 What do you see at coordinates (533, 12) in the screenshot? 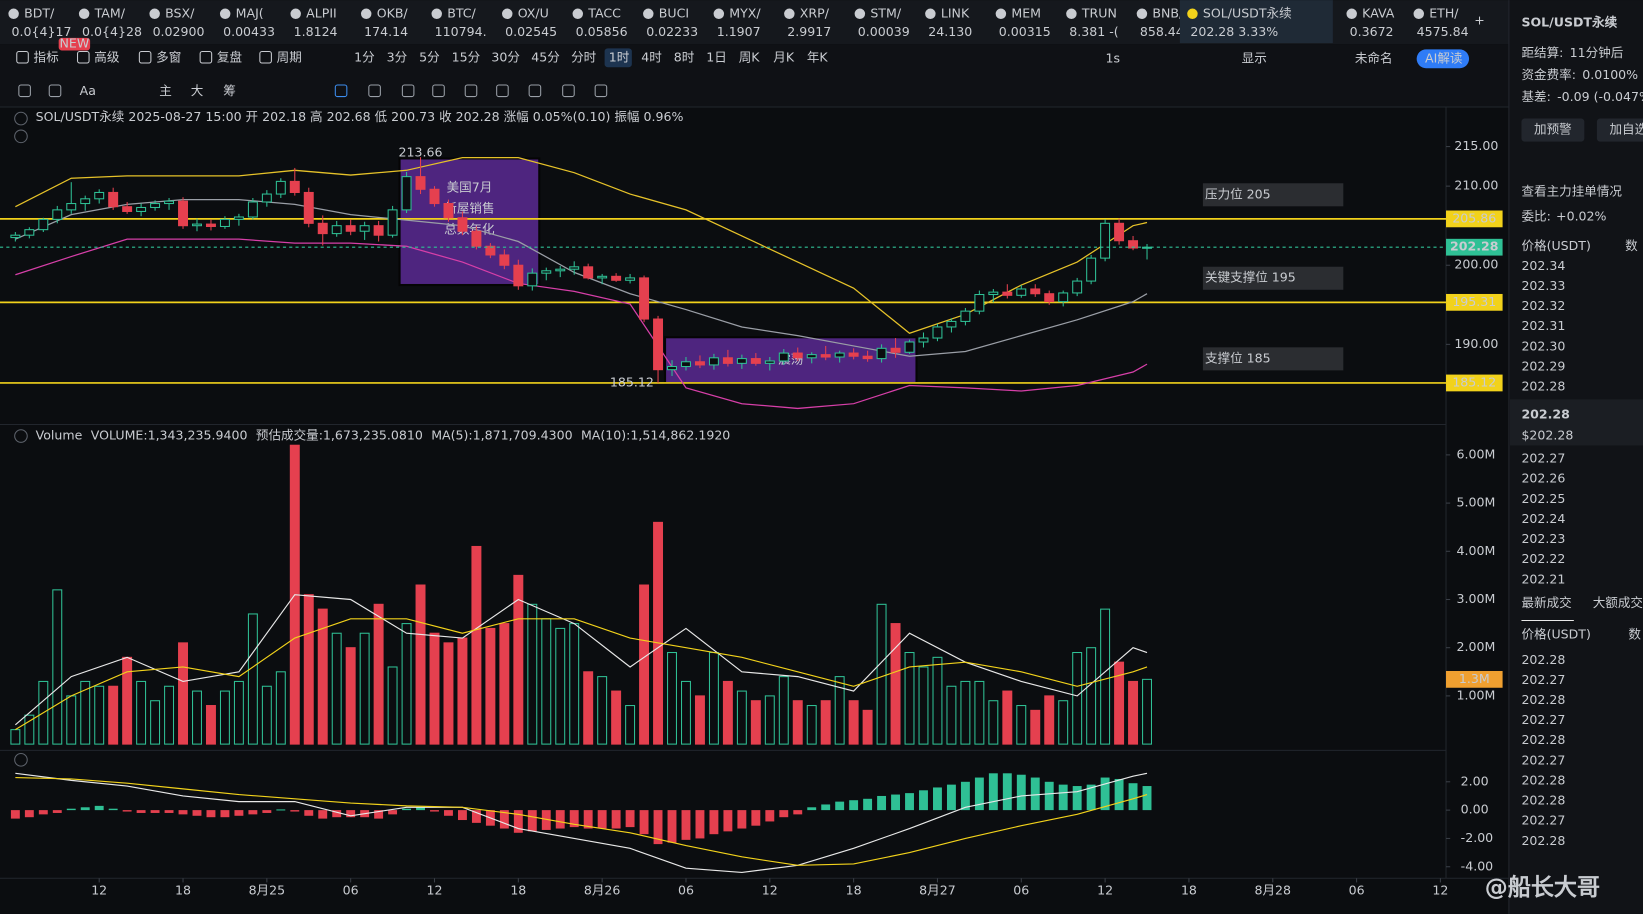
I see `tab-name: OX/U` at bounding box center [533, 12].